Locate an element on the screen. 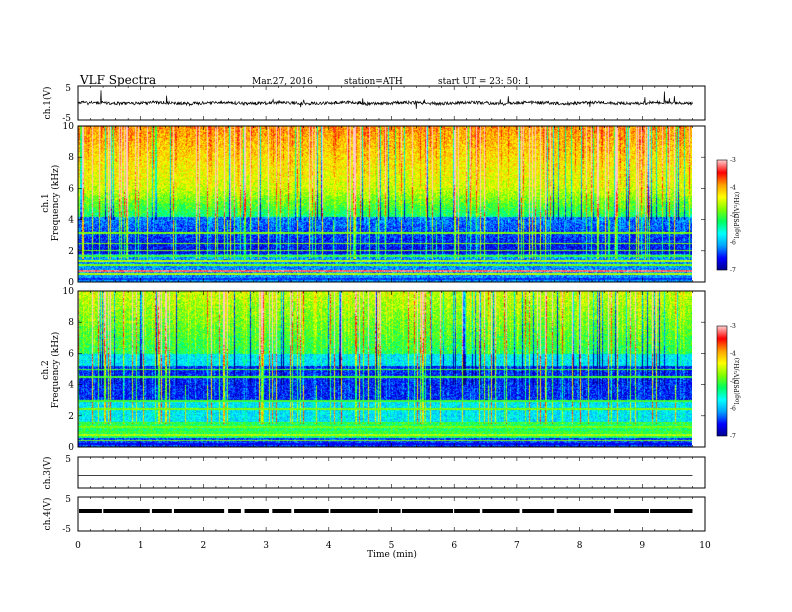 The image size is (792, 612). ch2-freq-ylabel: Frequency (kHz) is located at coordinates (55, 370).